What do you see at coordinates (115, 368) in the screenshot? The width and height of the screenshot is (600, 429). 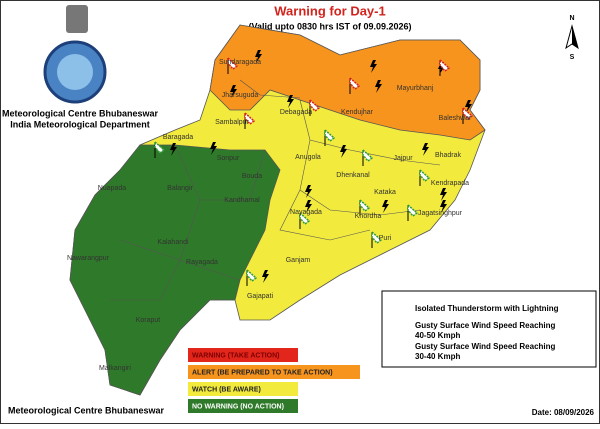 I see `district-label: Malkangiri` at bounding box center [115, 368].